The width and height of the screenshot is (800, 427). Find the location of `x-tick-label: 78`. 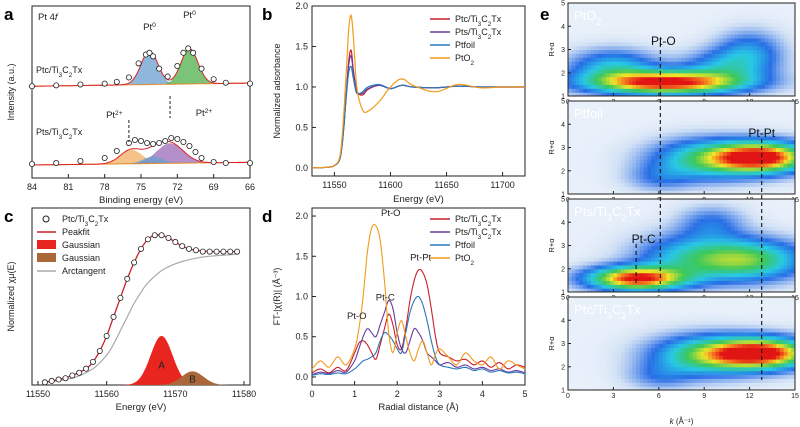

x-tick-label: 78 is located at coordinates (105, 187).